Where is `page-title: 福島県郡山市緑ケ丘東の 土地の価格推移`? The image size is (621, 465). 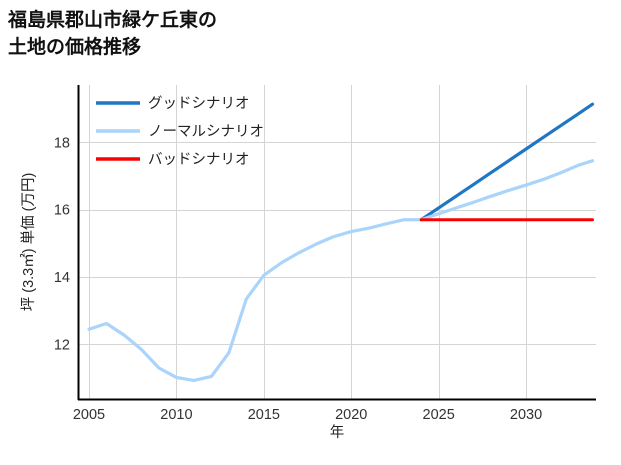
page-title: 福島県郡山市緑ケ丘東の 土地の価格推移 is located at coordinates (113, 34).